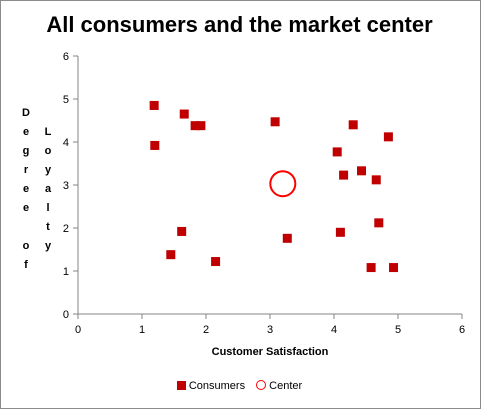  Describe the element at coordinates (206, 330) in the screenshot. I see `x-tick-label: 2` at that location.